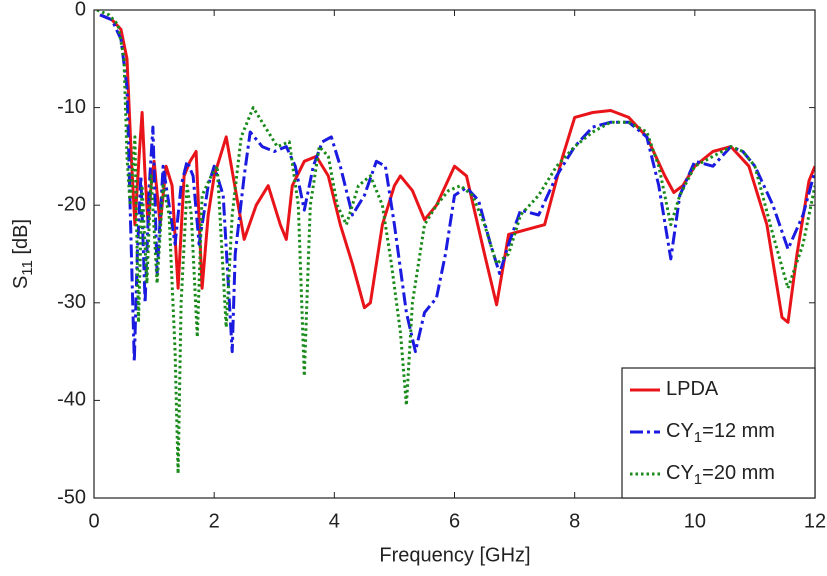 The image size is (827, 576). I want to click on y-axis-label: S11 [dB], so click(23, 254).